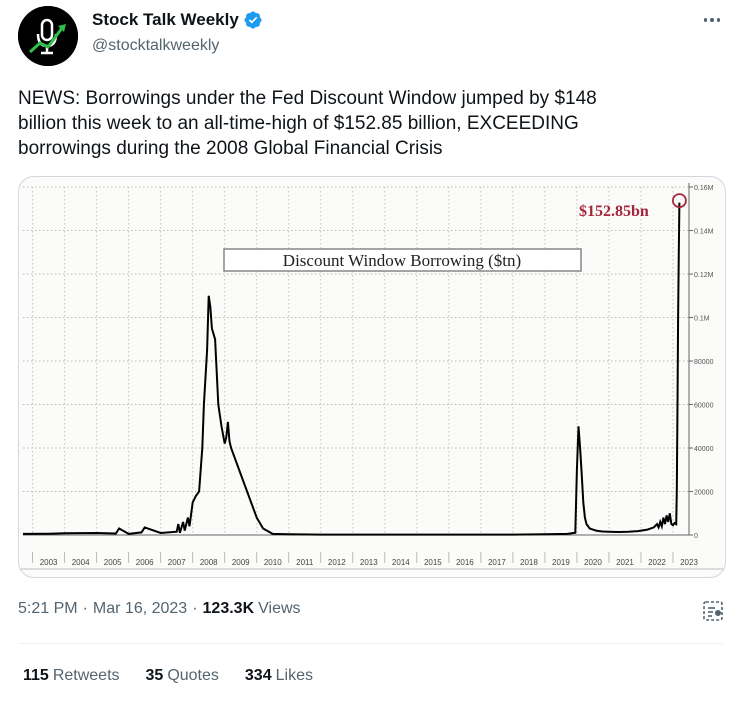 The width and height of the screenshot is (742, 706). I want to click on x-tick-label: 2011, so click(305, 562).